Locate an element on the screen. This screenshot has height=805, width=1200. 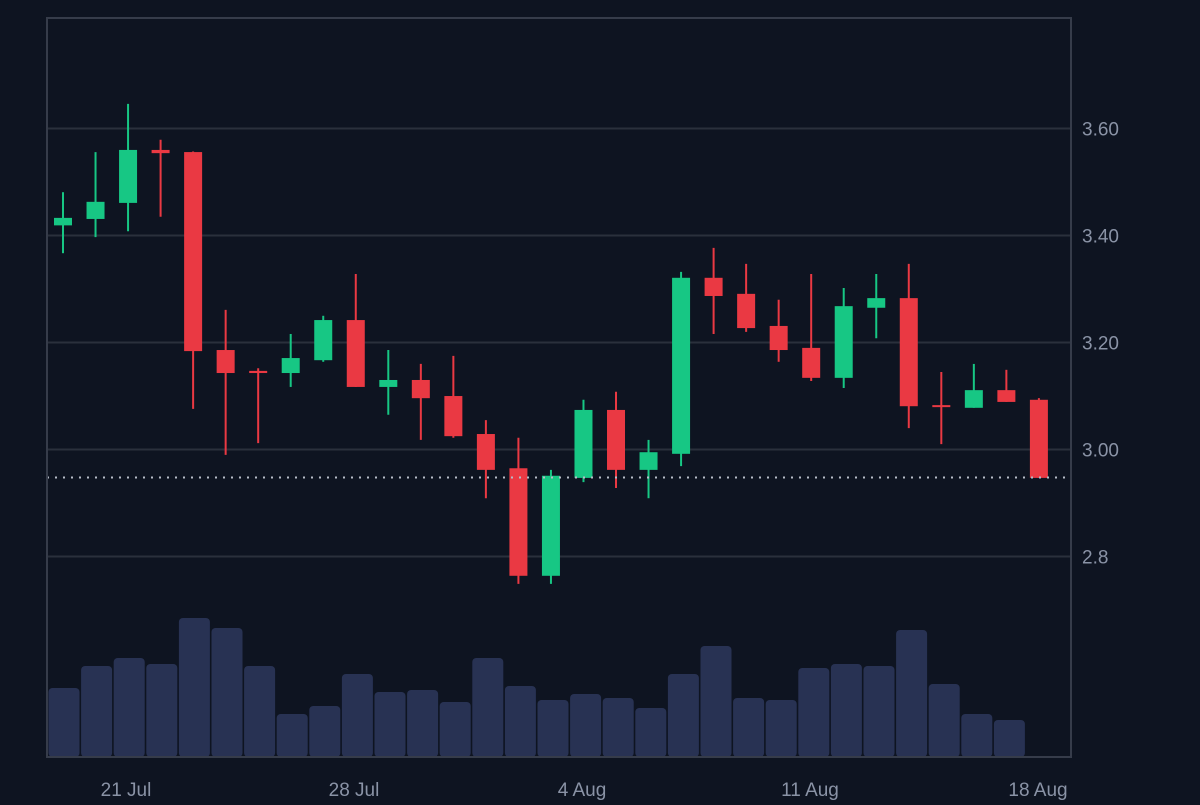
y-axis-label: 3.60 is located at coordinates (1100, 130).